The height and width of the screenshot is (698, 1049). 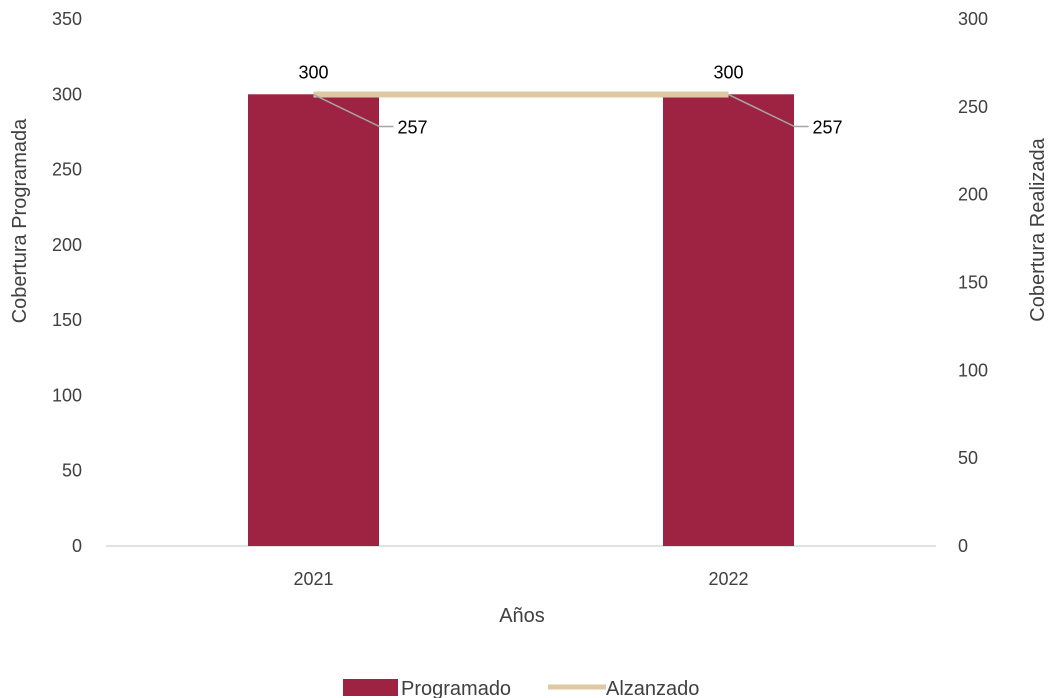 I want to click on y-tick-label: 300, so click(x=67, y=94).